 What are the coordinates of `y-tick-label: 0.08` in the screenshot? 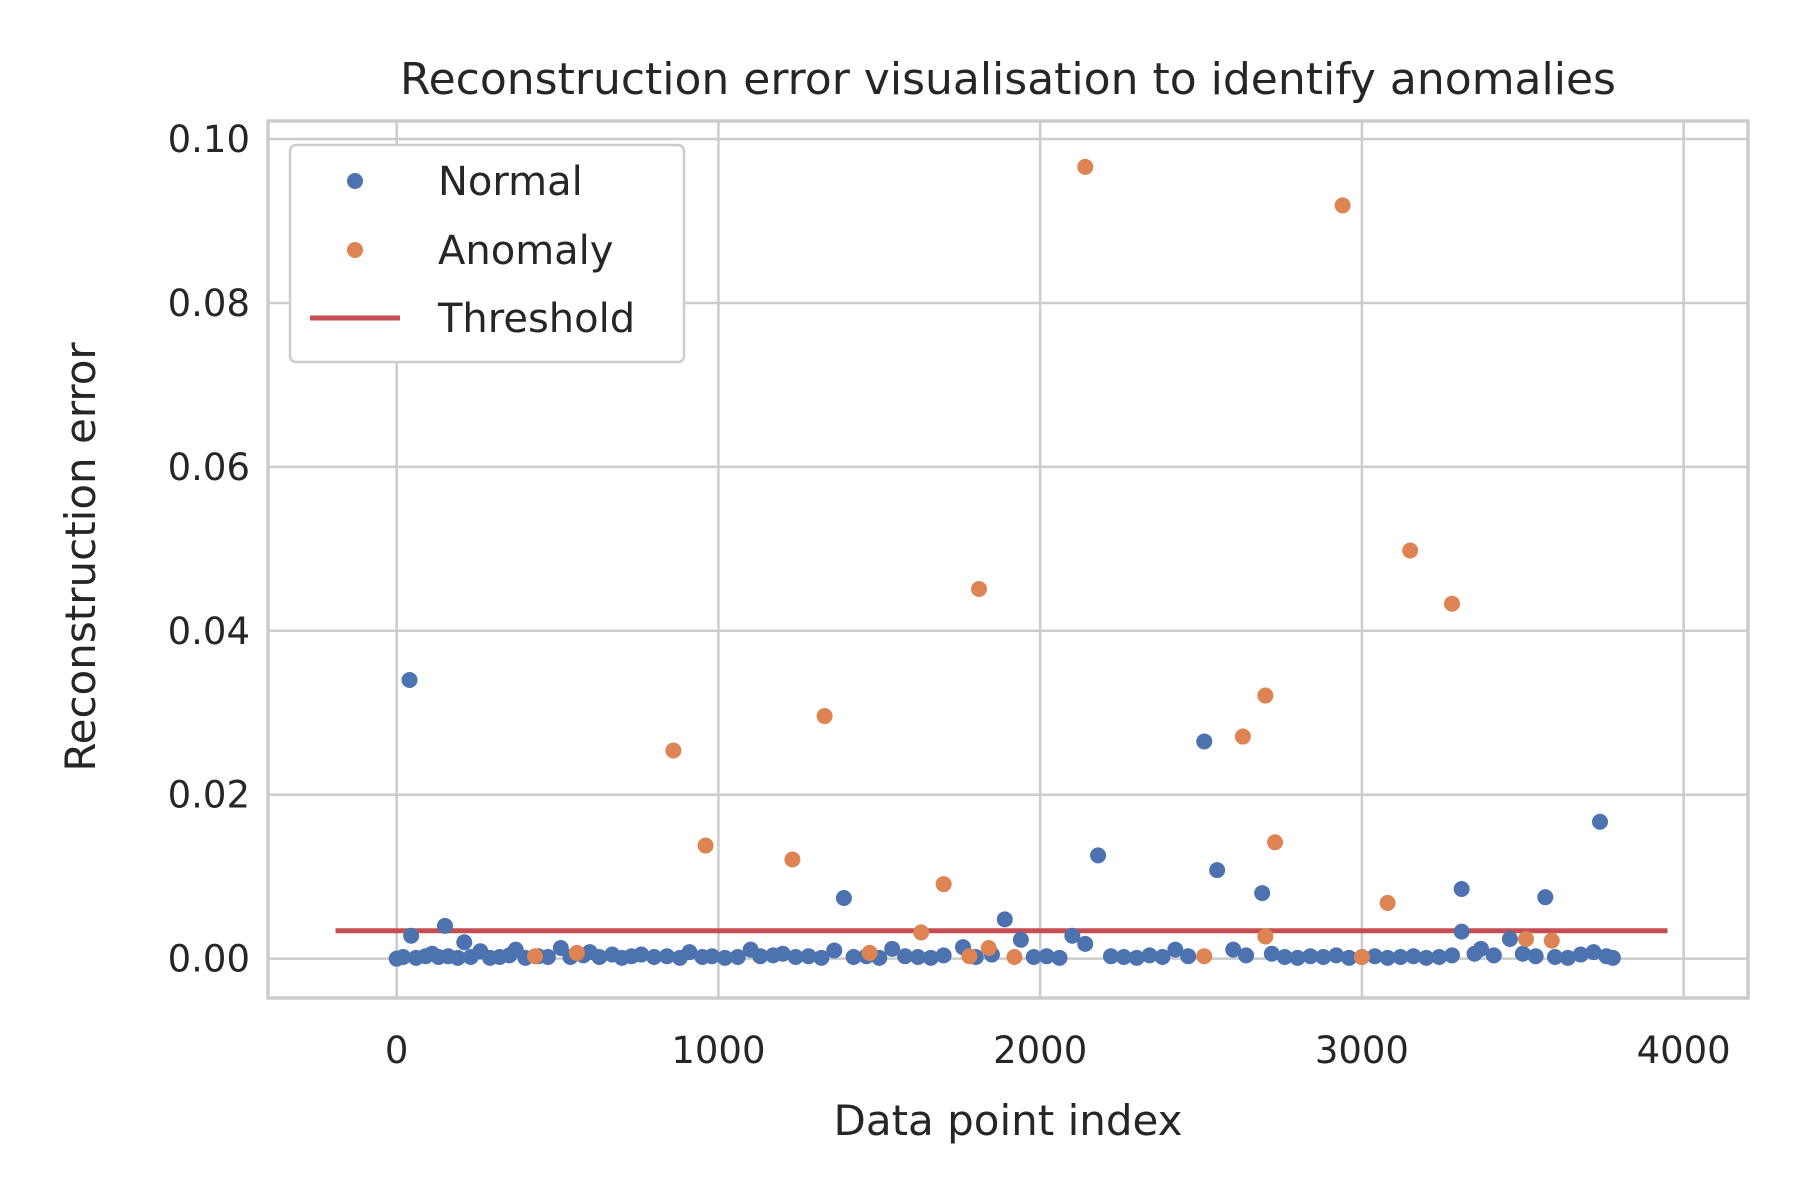 It's located at (209, 303).